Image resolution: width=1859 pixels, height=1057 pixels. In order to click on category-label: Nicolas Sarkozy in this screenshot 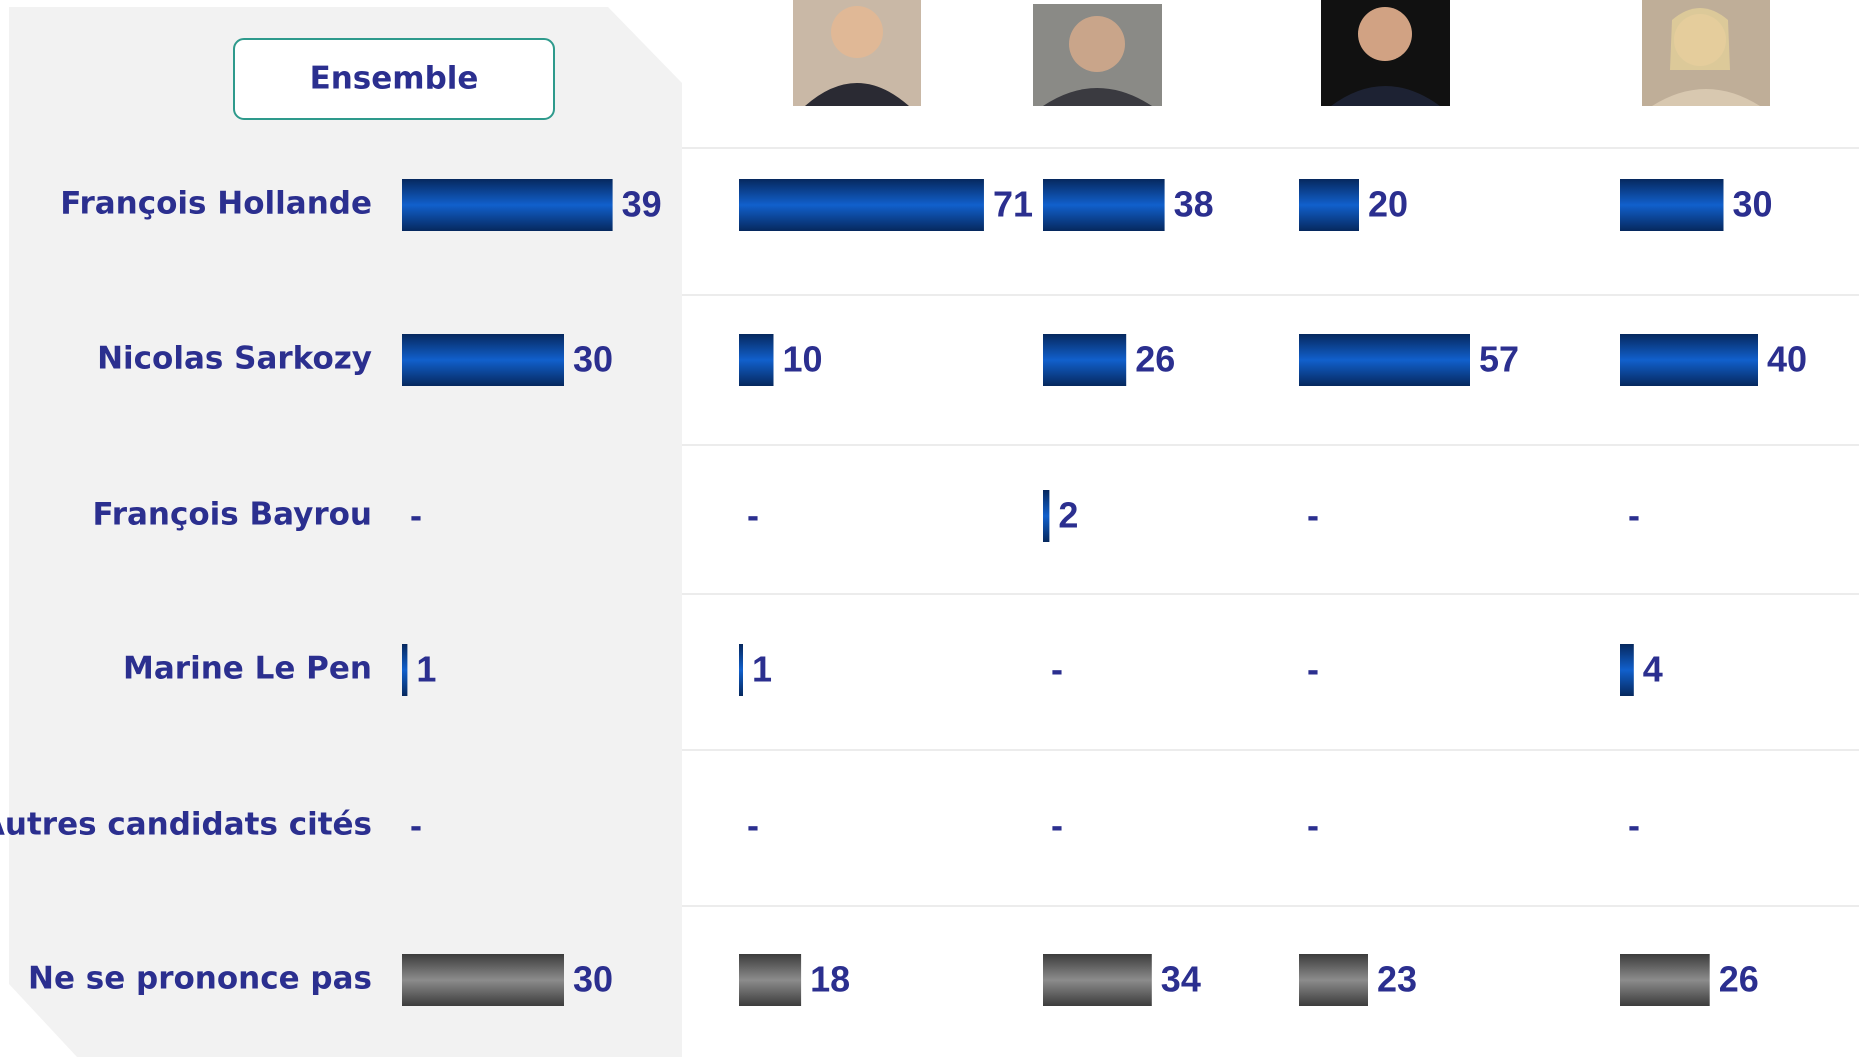, I will do `click(234, 359)`.